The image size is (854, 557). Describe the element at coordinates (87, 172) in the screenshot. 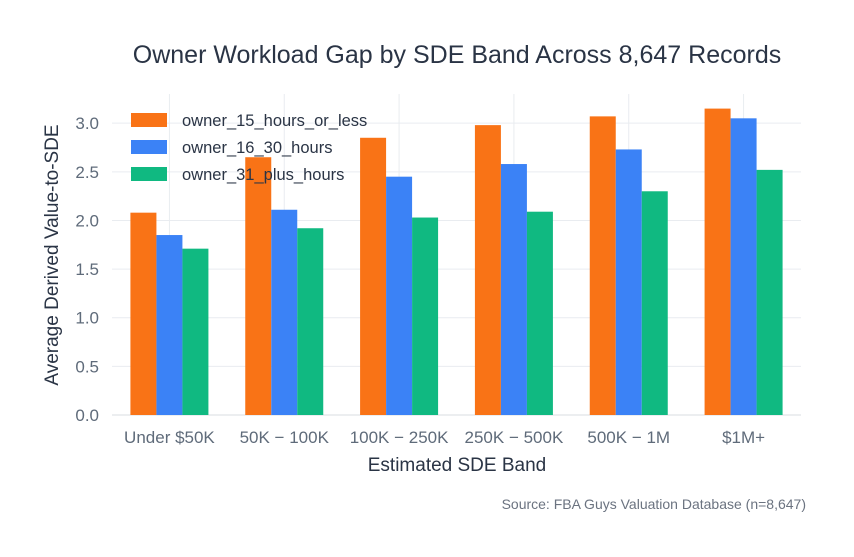

I see `y-tick-label: 2.5` at that location.